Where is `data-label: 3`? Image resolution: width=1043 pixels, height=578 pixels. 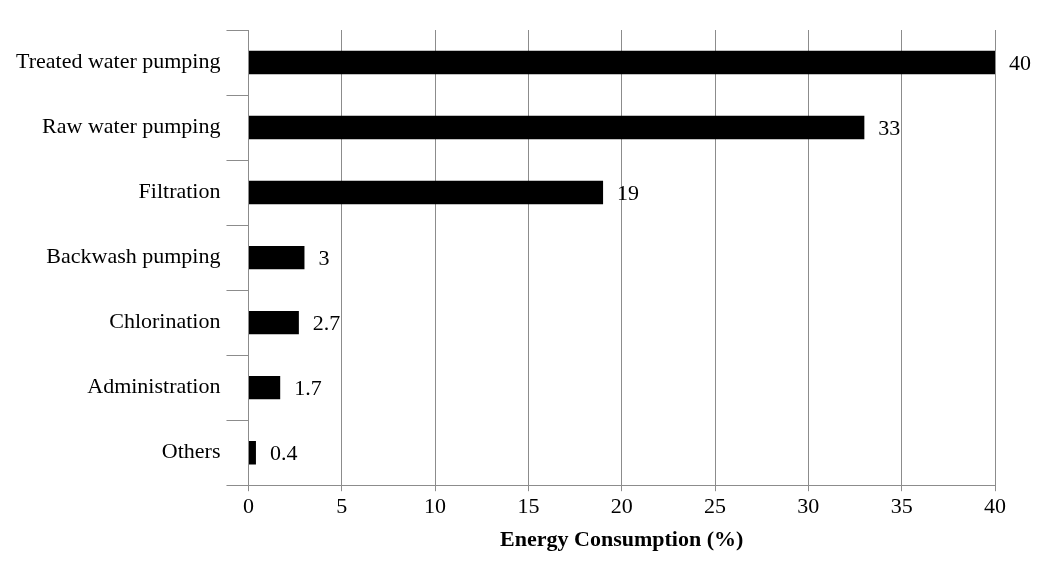 data-label: 3 is located at coordinates (324, 258).